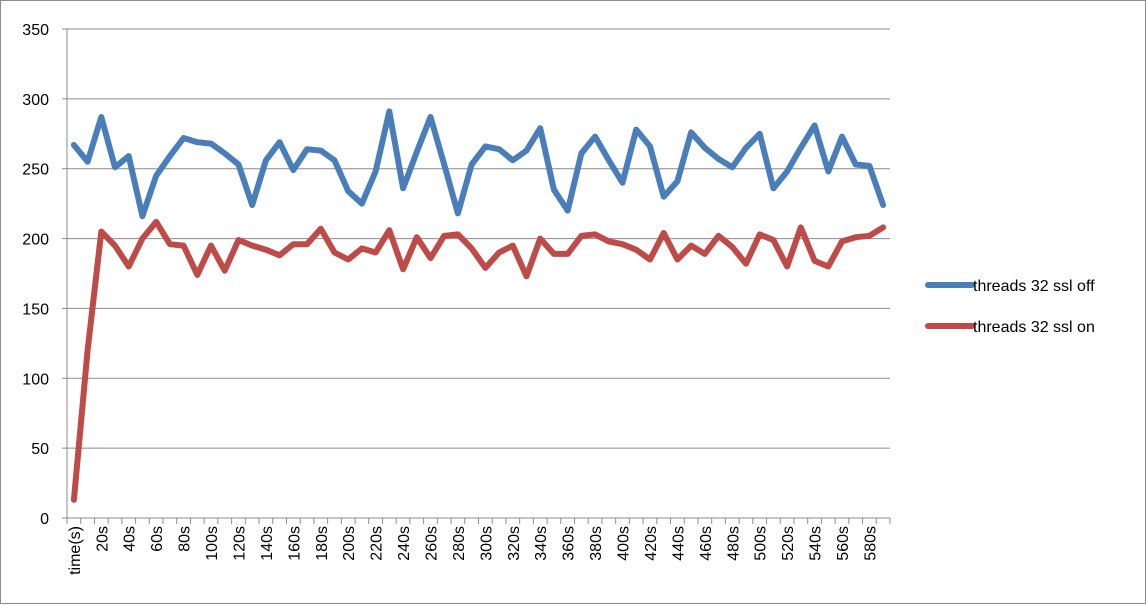  Describe the element at coordinates (843, 543) in the screenshot. I see `x-tick-label: 560s` at that location.